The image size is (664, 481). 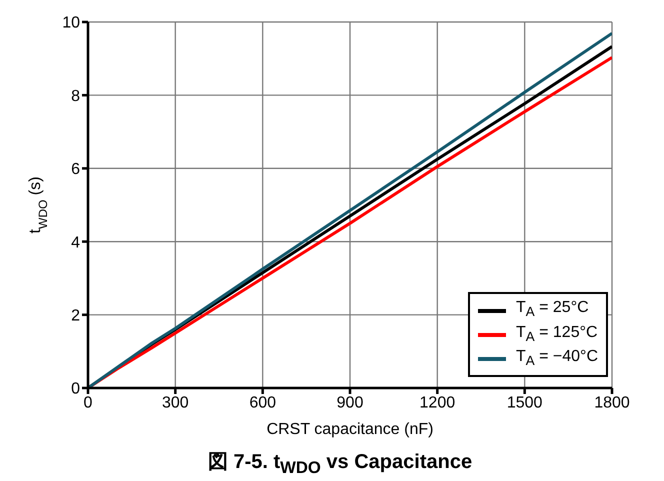 What do you see at coordinates (552, 310) in the screenshot?
I see `legend-label: T$_{A}$ = 25°C` at bounding box center [552, 310].